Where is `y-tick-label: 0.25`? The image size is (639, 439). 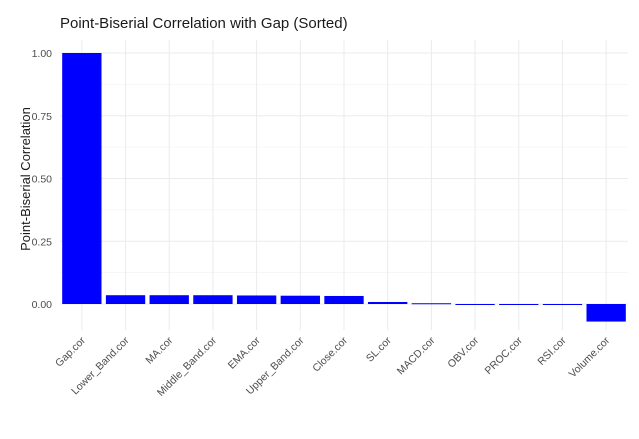 y-tick-label: 0.25 is located at coordinates (42, 242).